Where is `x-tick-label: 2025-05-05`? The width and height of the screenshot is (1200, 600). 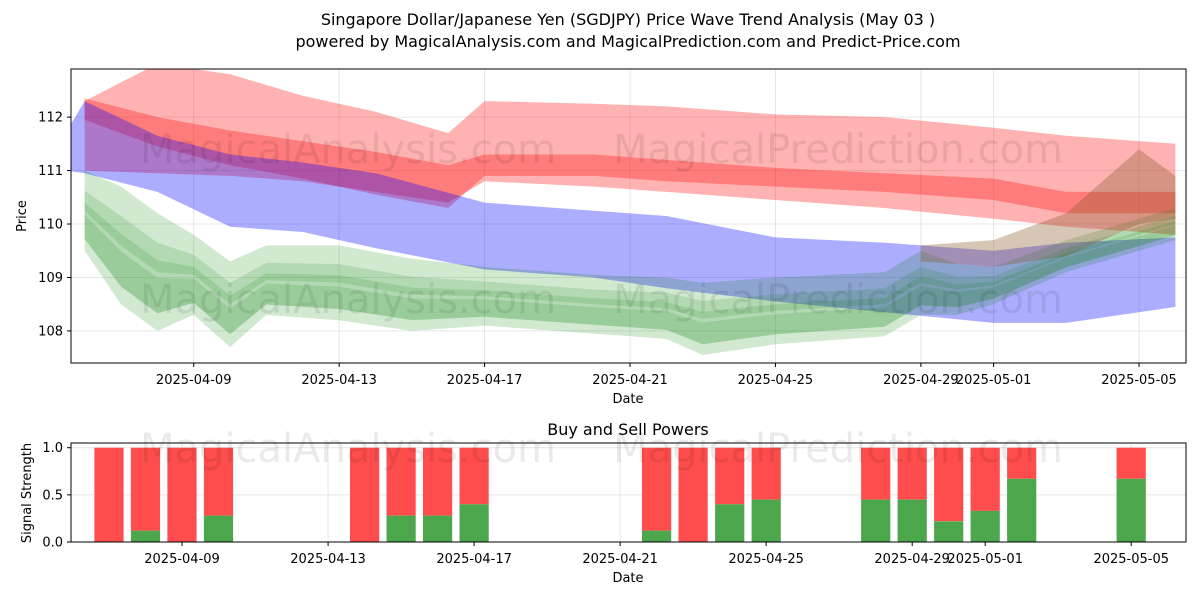 x-tick-label: 2025-05-05 is located at coordinates (1139, 380).